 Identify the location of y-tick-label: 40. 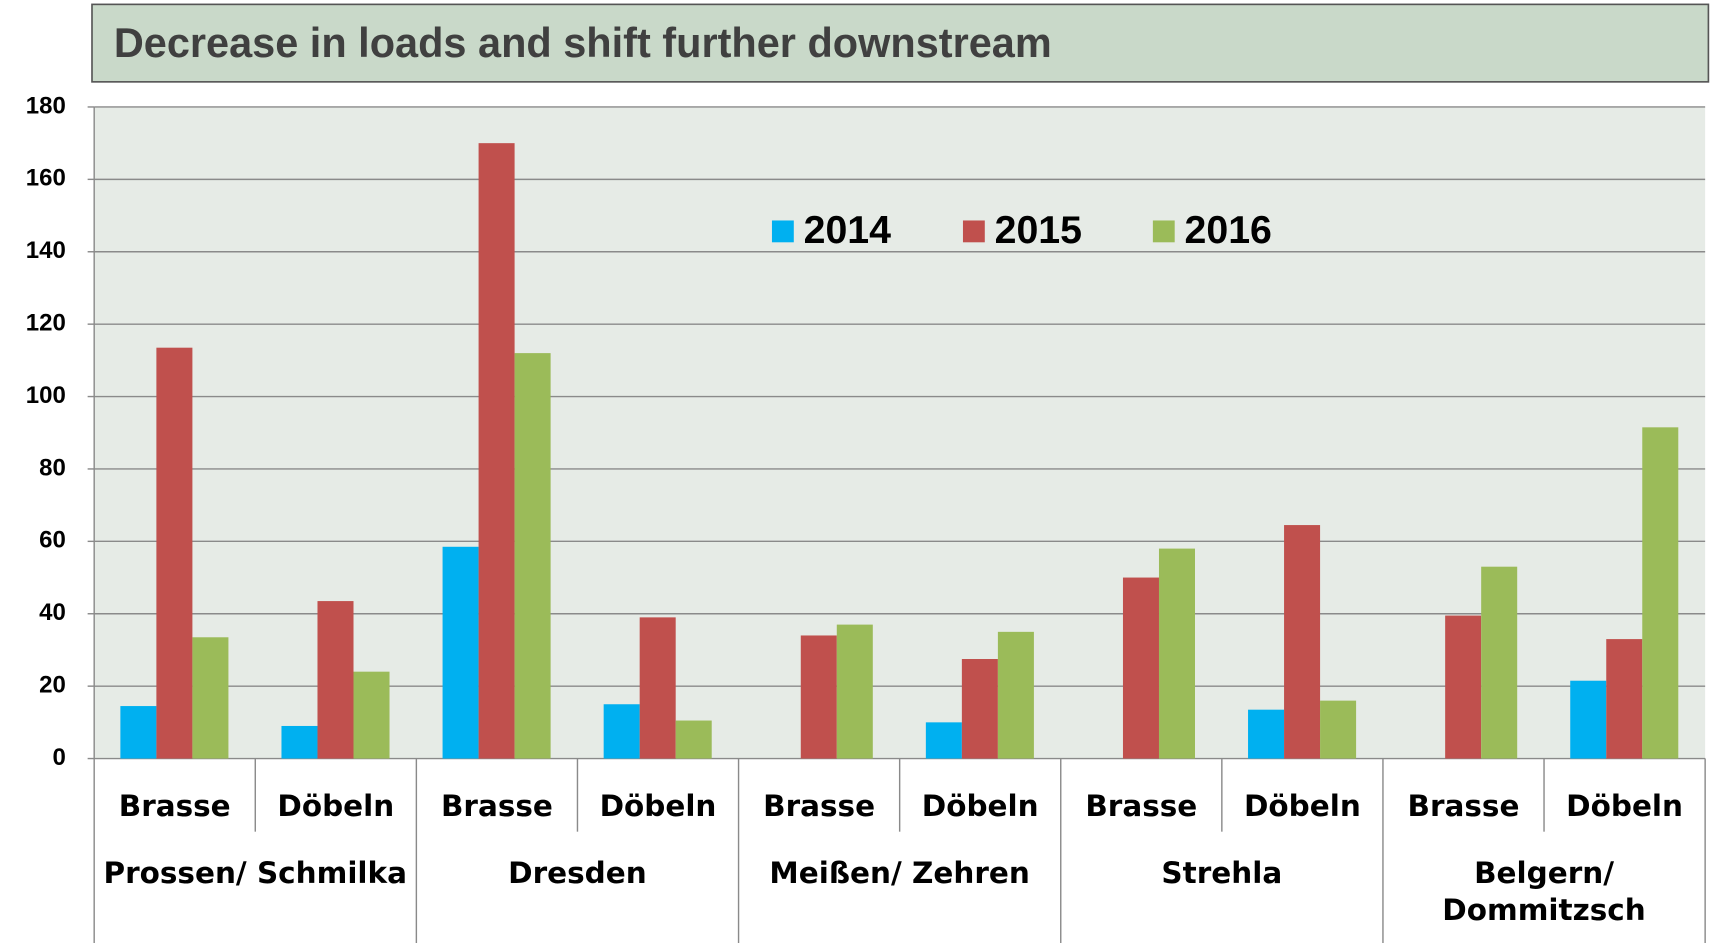
(52, 612).